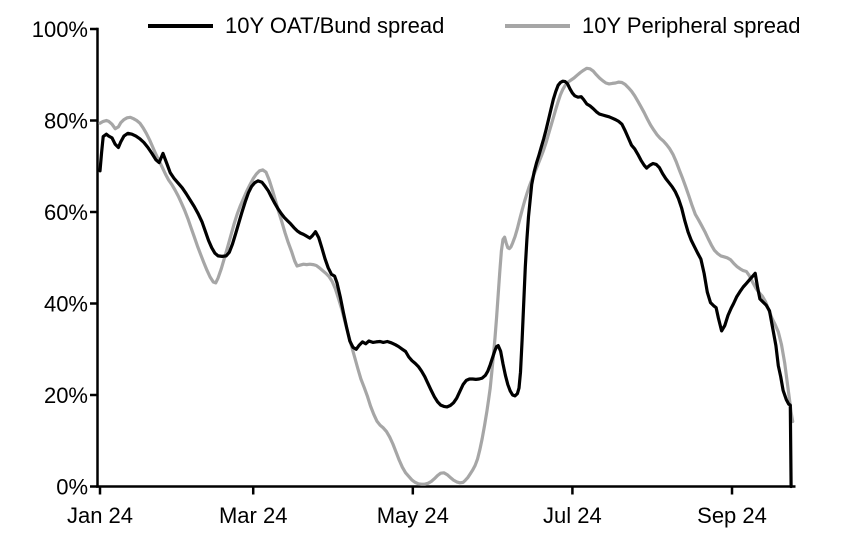  Describe the element at coordinates (180, 26) in the screenshot. I see `legend-line-sample-black-icon` at that location.